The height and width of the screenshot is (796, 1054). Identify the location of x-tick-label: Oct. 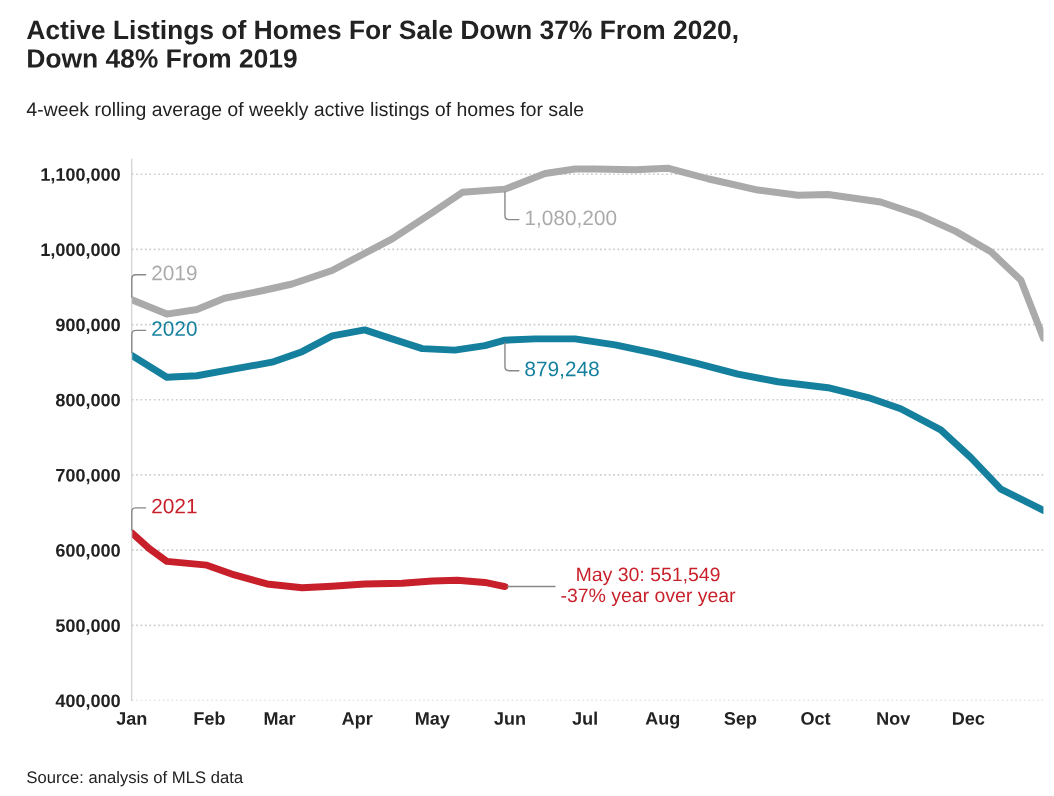
(816, 718).